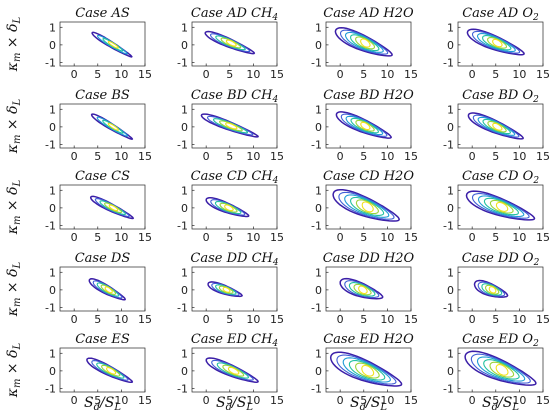  I want to click on x-axis-label: Sd/SL, so click(368, 404).